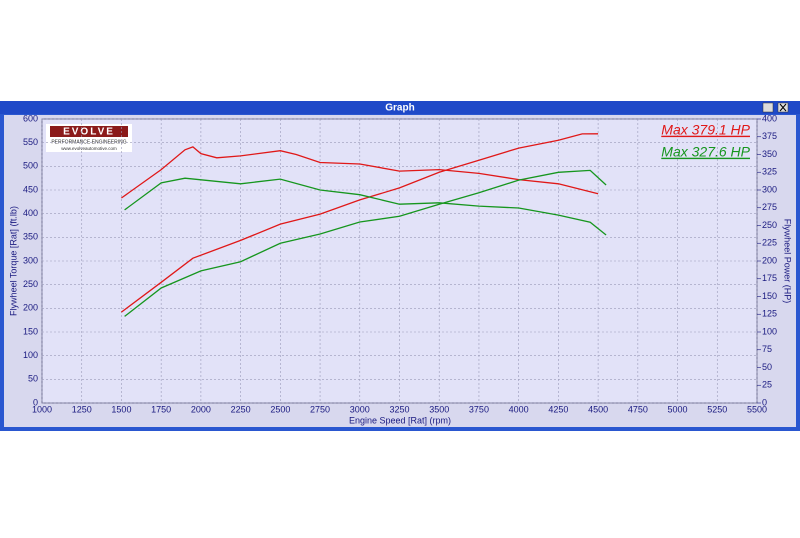  Describe the element at coordinates (705, 152) in the screenshot. I see `annotation: Max 327.6 HP` at that location.